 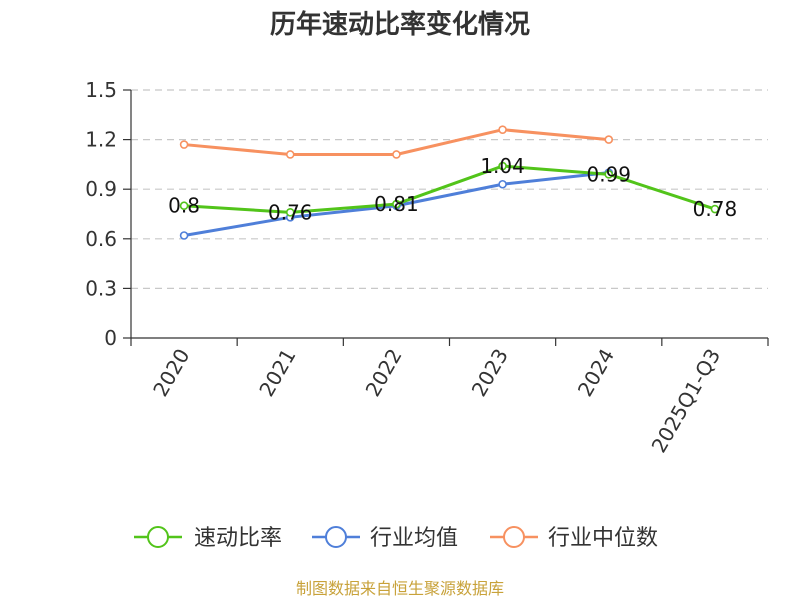 What do you see at coordinates (171, 373) in the screenshot?
I see `x-tick-label: 2020` at bounding box center [171, 373].